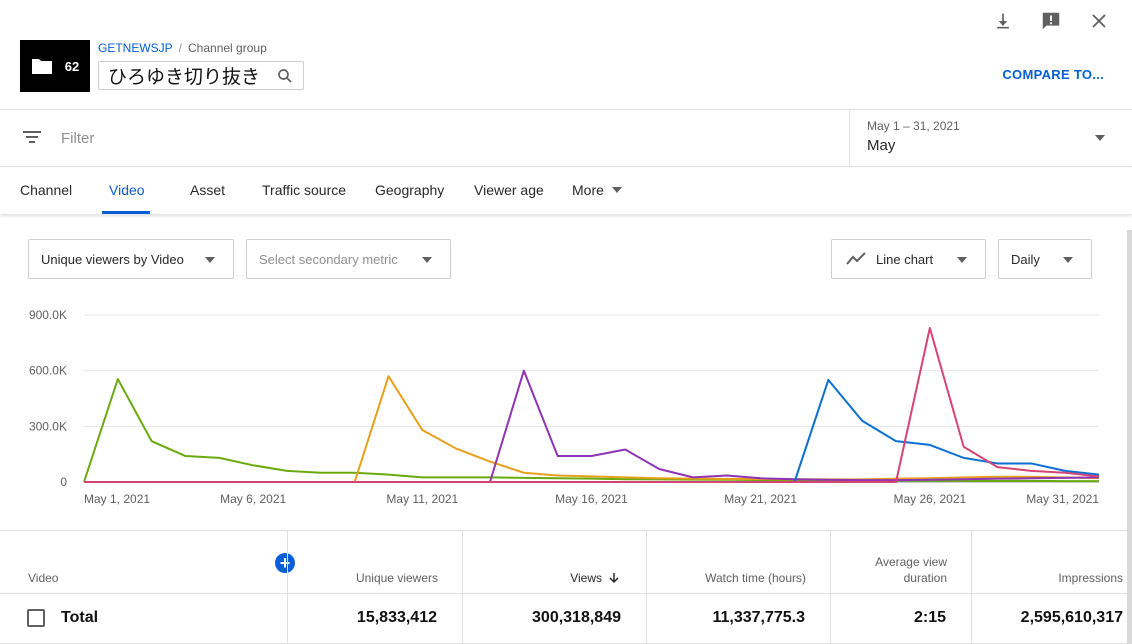 The height and width of the screenshot is (644, 1132). What do you see at coordinates (253, 499) in the screenshot?
I see `x-tick-label: May 6, 2021` at bounding box center [253, 499].